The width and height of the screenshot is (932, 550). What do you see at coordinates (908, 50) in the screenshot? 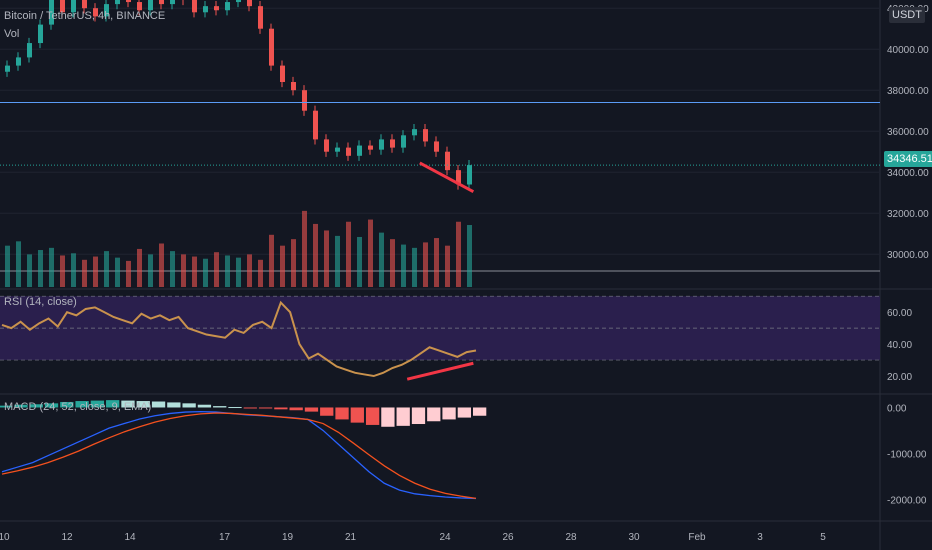
I see `price-tick-label: 40000.00` at bounding box center [908, 50].